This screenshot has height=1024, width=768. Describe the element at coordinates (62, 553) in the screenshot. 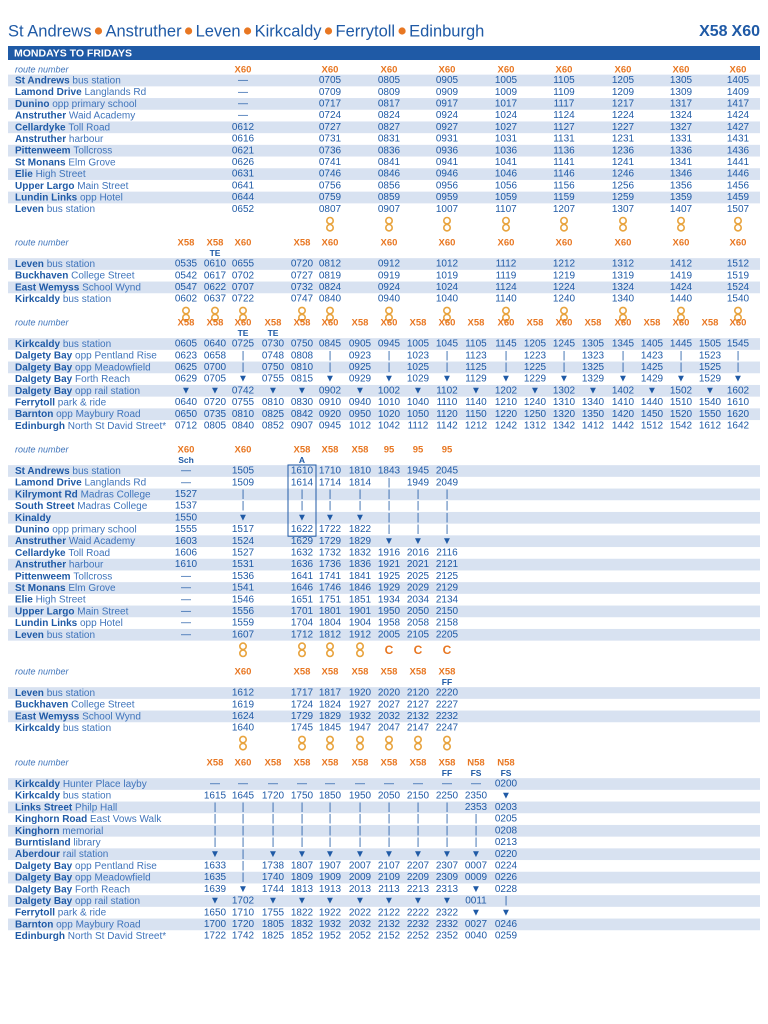

I see `stop-name: Cellardyke Toll Road` at that location.